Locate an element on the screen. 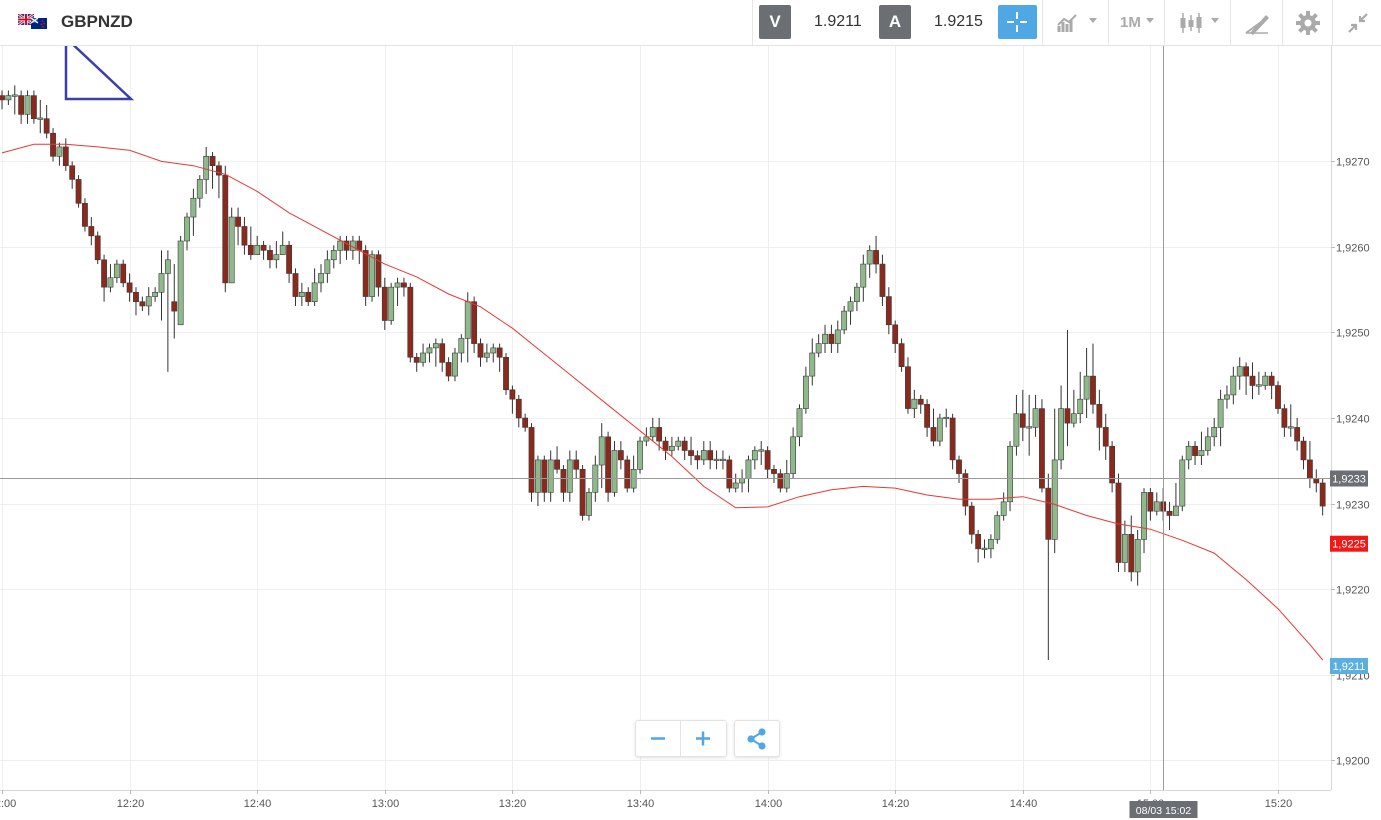  collapse-button is located at coordinates (1356, 22).